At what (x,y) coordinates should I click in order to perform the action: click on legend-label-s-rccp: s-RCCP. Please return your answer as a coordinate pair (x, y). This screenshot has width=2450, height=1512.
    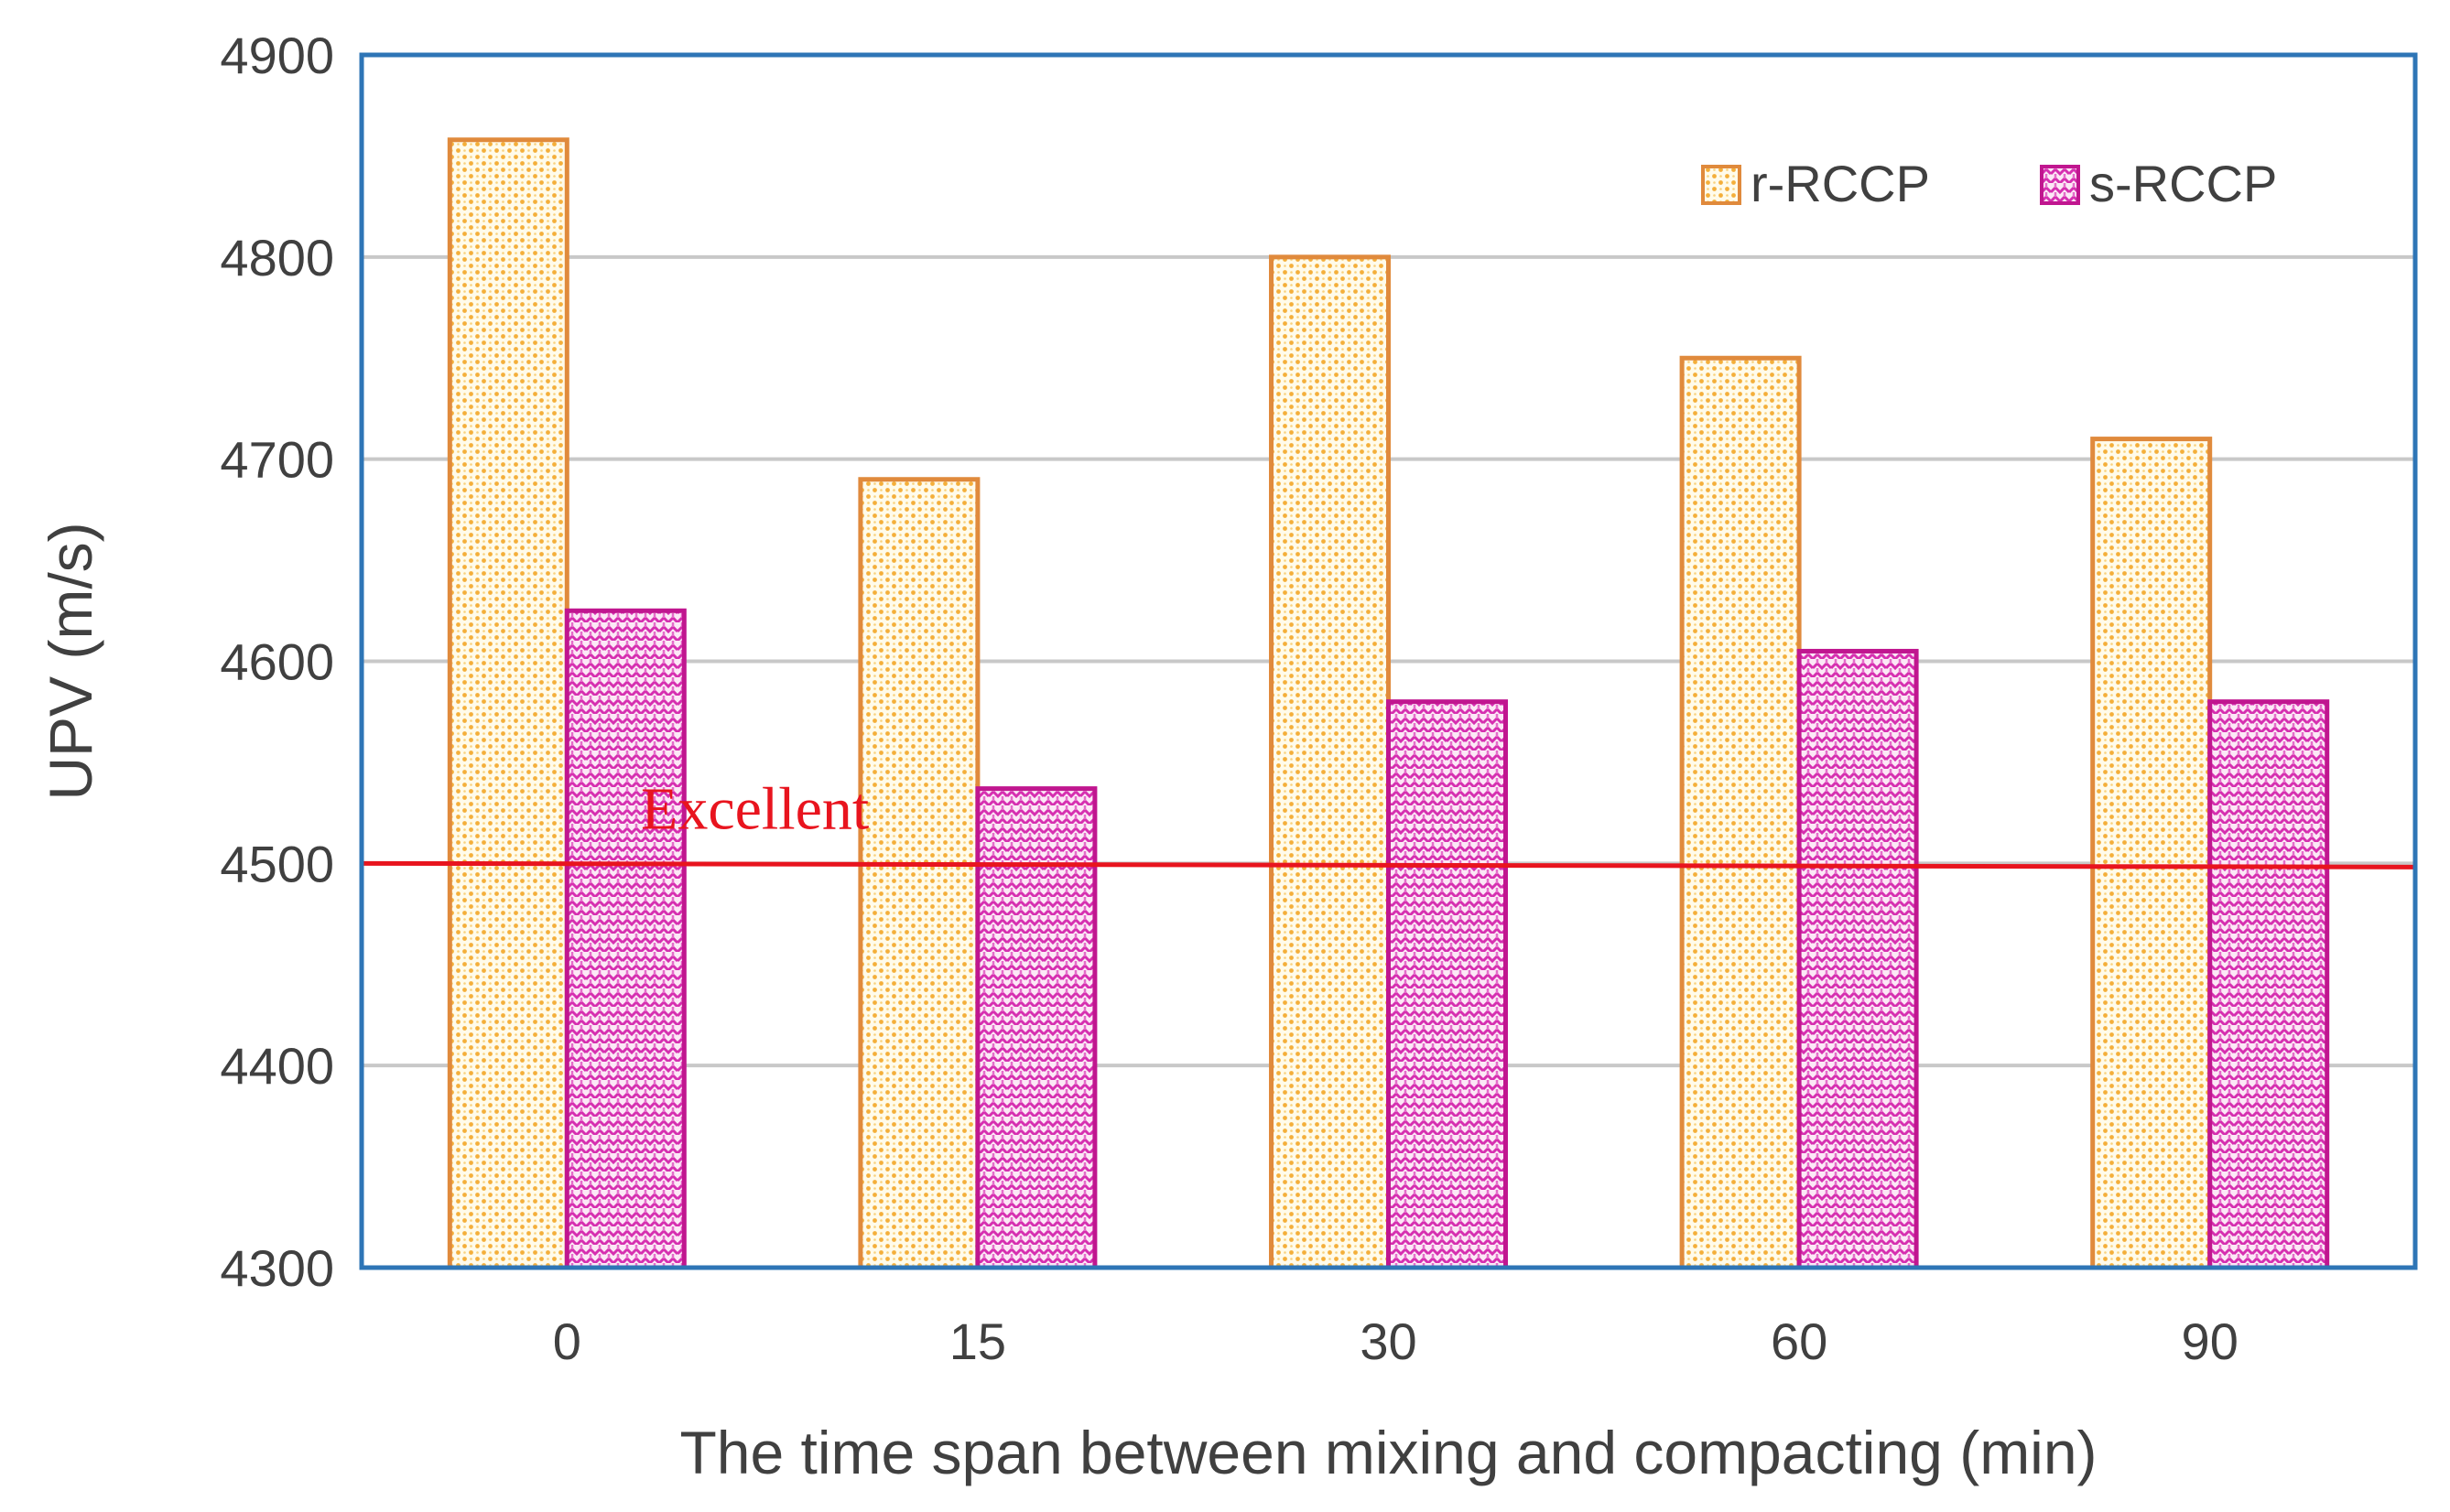
    Looking at the image, I should click on (2183, 183).